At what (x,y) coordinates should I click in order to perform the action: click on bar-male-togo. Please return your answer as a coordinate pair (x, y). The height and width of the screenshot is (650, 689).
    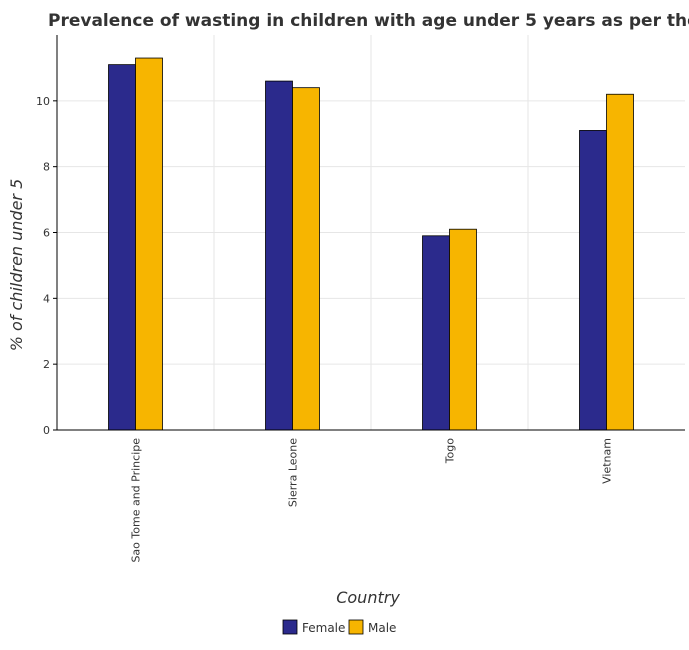
    Looking at the image, I should click on (463, 329).